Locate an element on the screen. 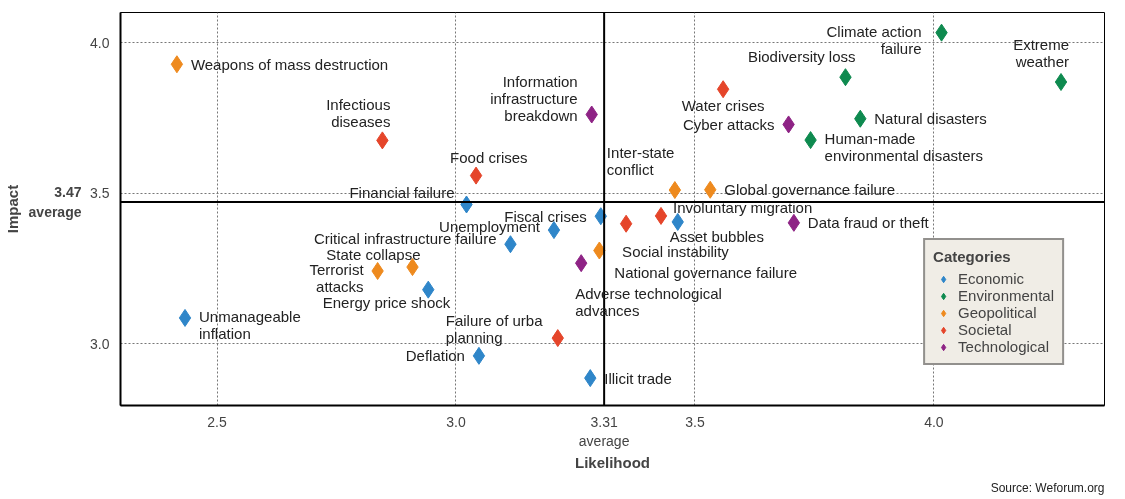 The width and height of the screenshot is (1125, 499). annotation: Inter-state conflict is located at coordinates (640, 161).